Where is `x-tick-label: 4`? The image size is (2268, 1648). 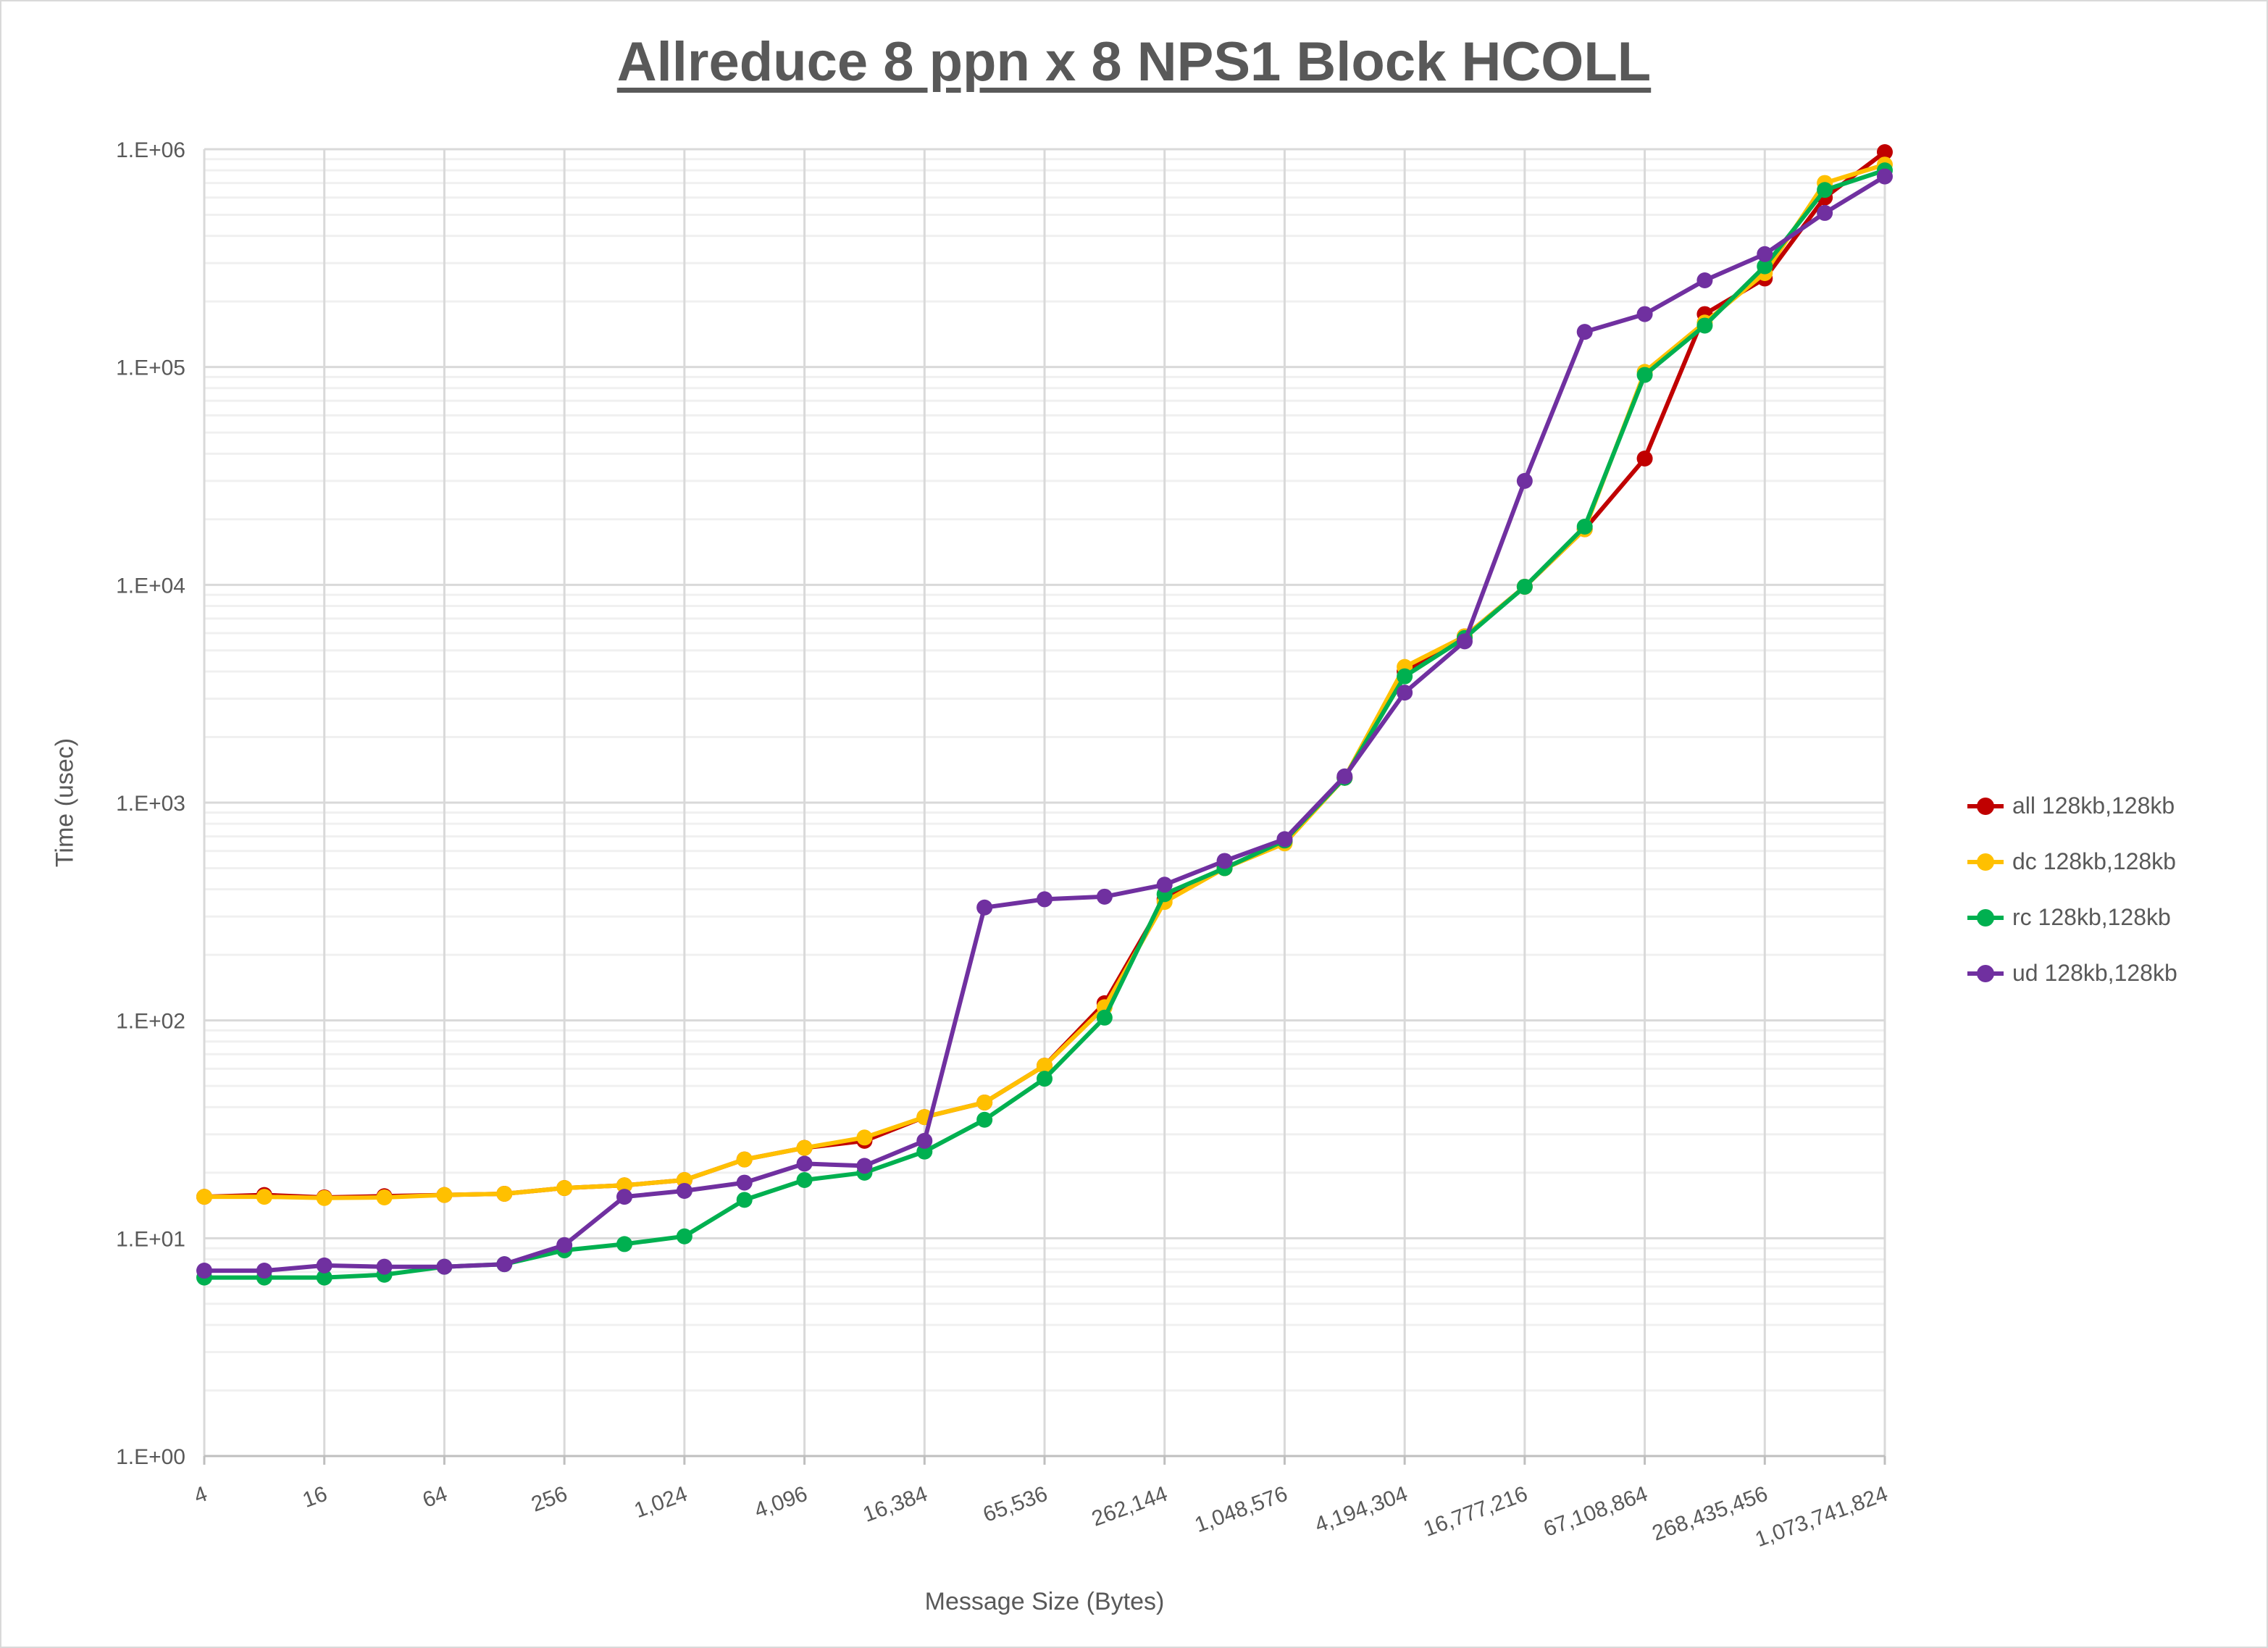 x-tick-label: 4 is located at coordinates (201, 1495).